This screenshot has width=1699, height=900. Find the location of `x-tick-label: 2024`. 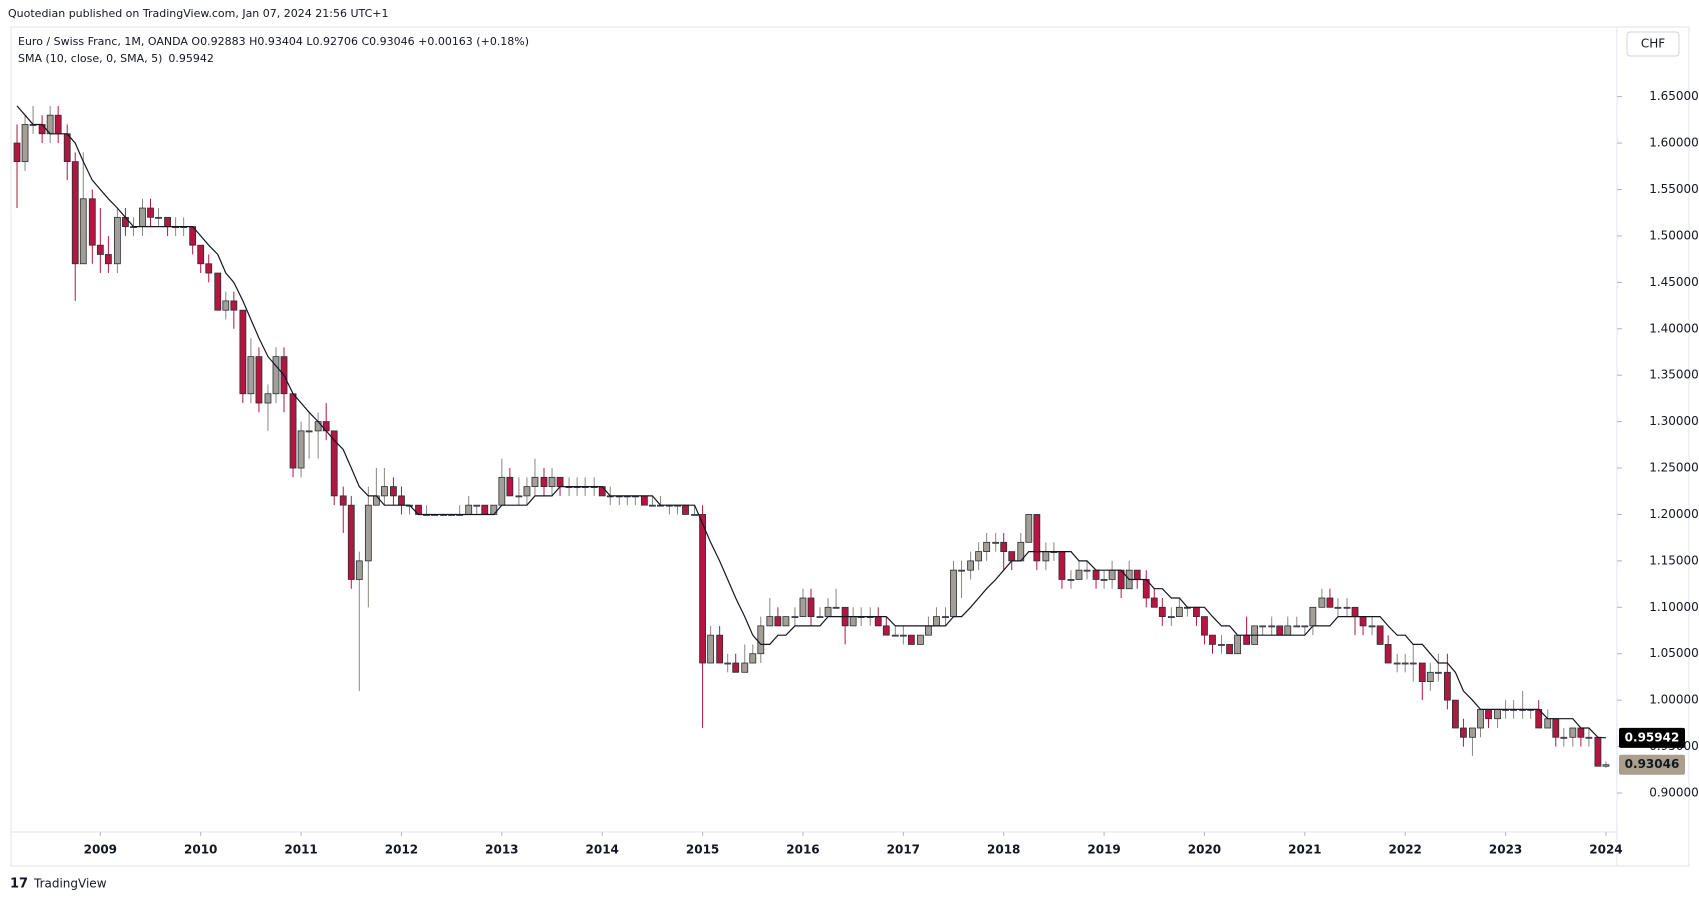

x-tick-label: 2024 is located at coordinates (1605, 850).